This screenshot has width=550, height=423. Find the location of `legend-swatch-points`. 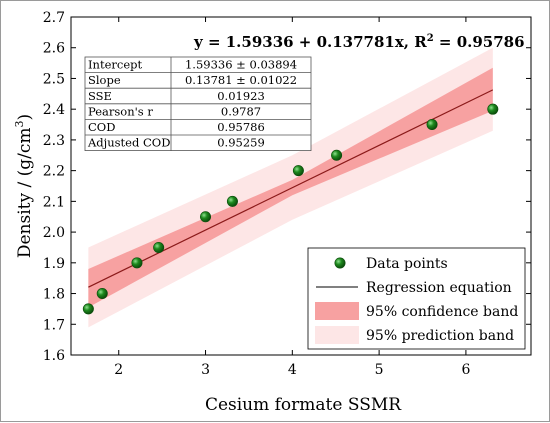

legend-swatch-points is located at coordinates (340, 263).